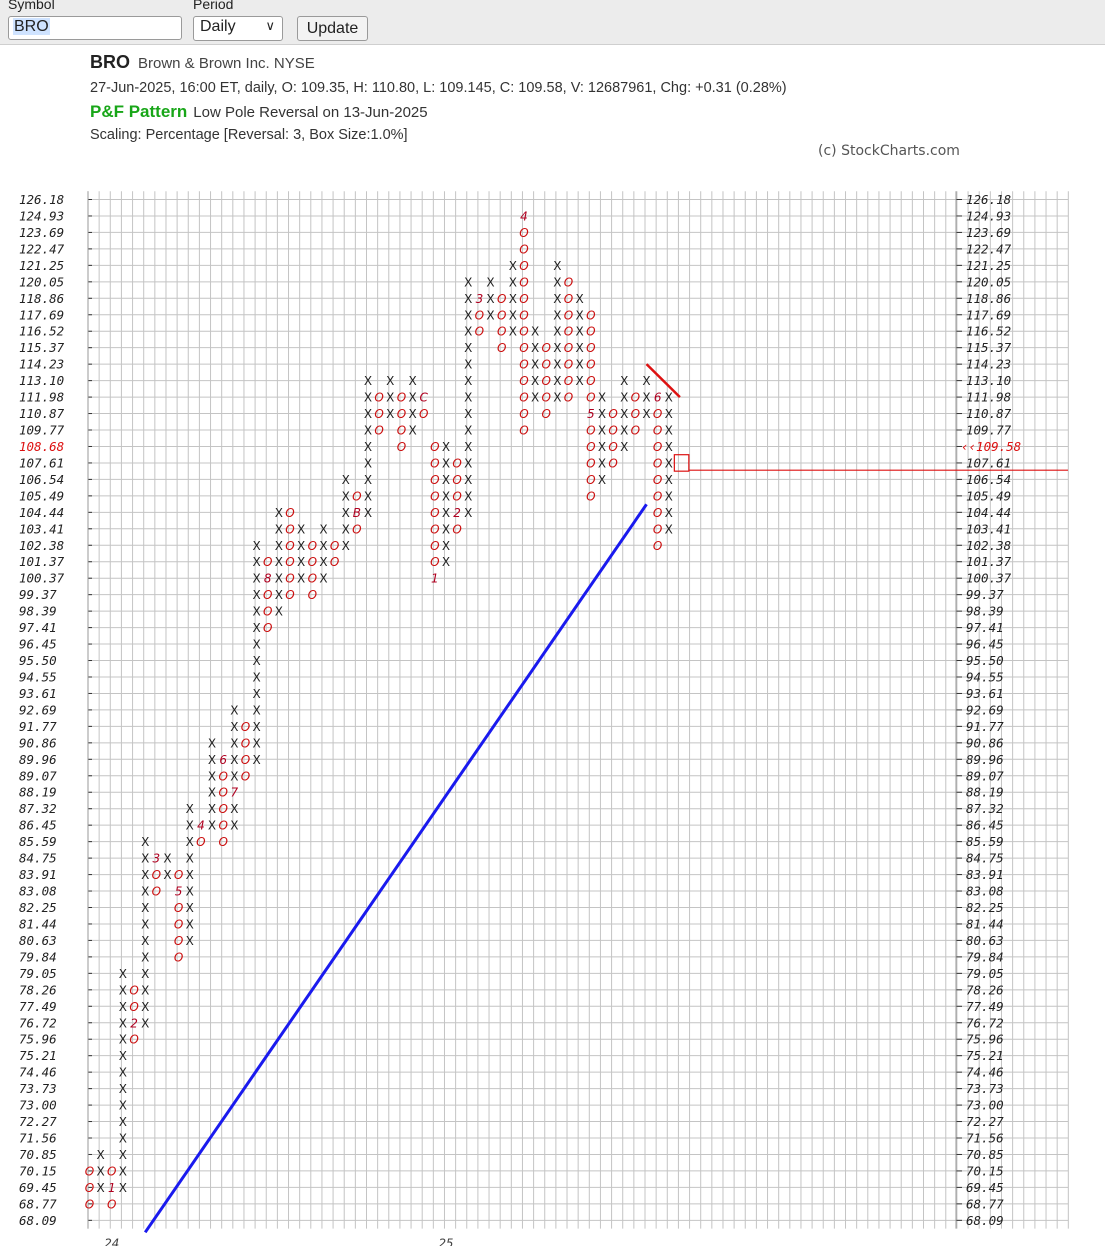 The width and height of the screenshot is (1105, 1246). Describe the element at coordinates (41, 462) in the screenshot. I see `y-axis-label-left: 107.61` at that location.